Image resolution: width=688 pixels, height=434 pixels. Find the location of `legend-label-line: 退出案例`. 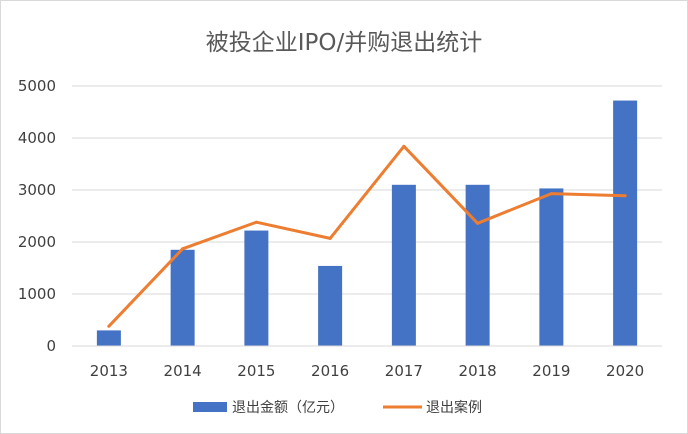

legend-label-line: 退出案例 is located at coordinates (454, 407).